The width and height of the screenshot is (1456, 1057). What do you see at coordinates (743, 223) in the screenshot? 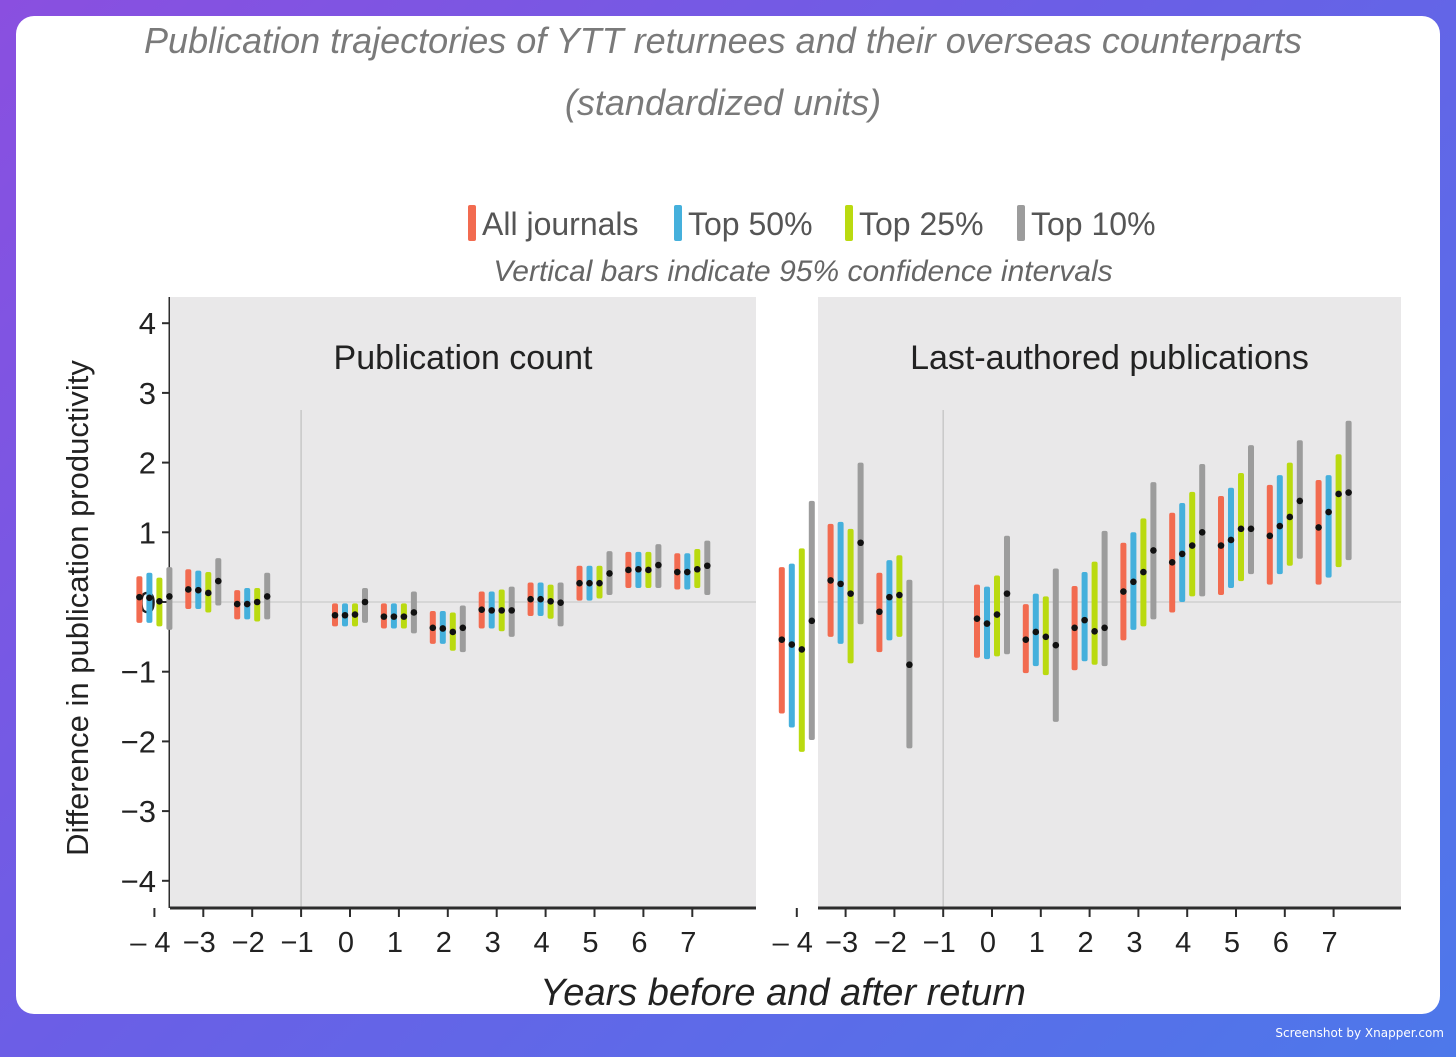
I see `legend-item-top-50: Top 50%` at bounding box center [743, 223].